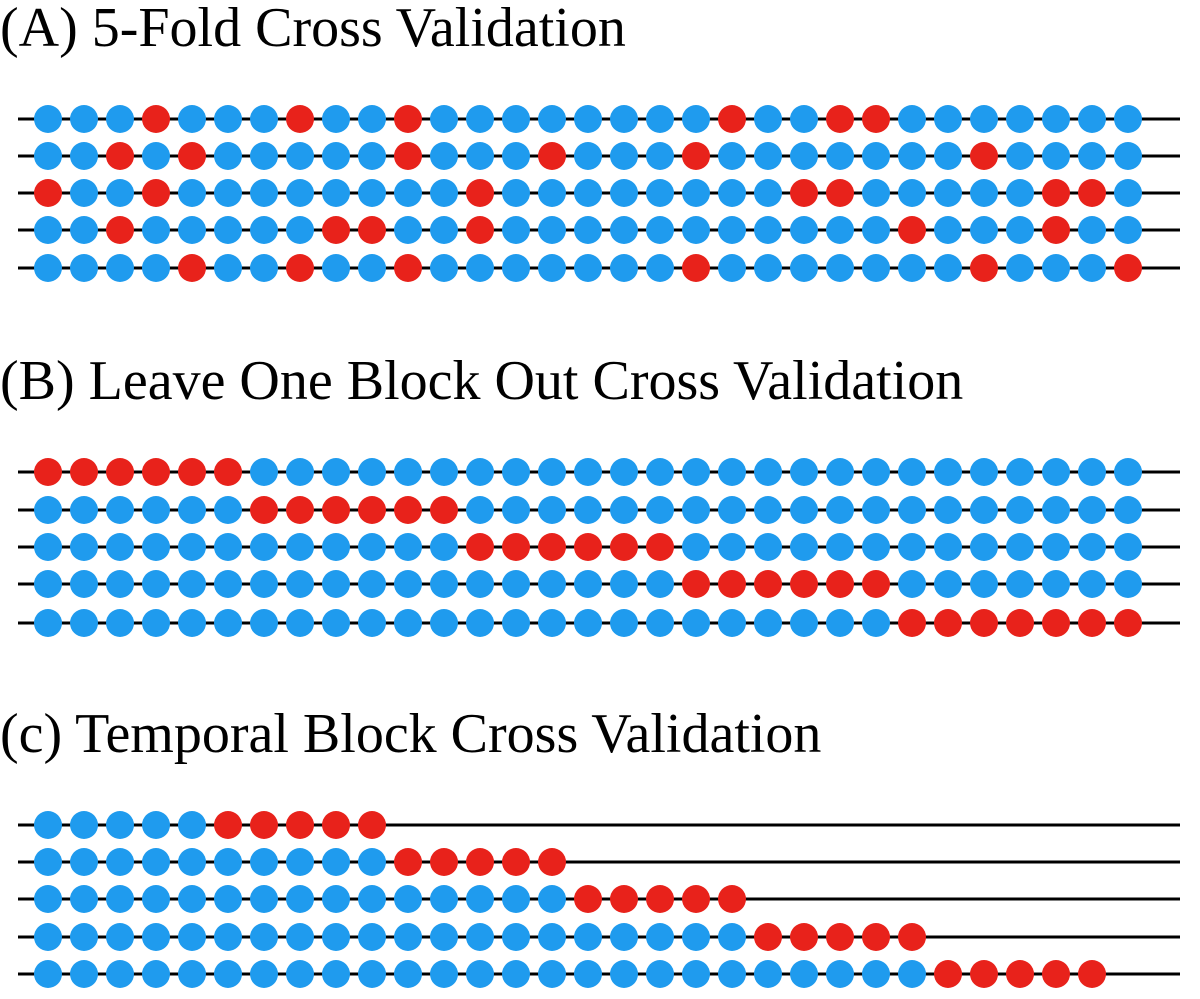  What do you see at coordinates (313, 29) in the screenshot?
I see `panel-a-title: (A) 5-Fold Cross Validation` at bounding box center [313, 29].